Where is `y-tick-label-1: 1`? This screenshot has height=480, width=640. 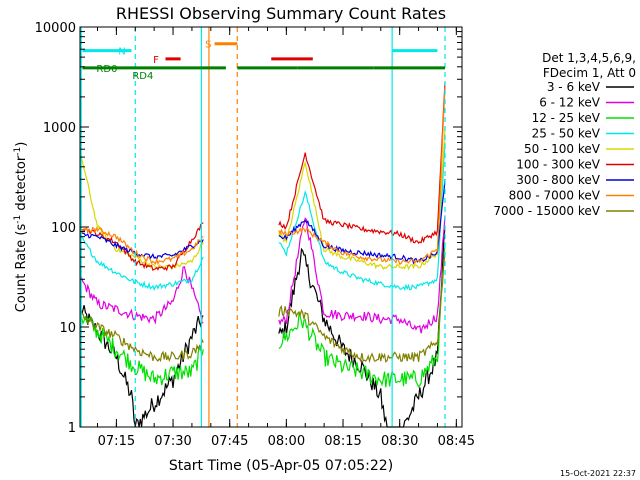
y-tick-label-1: 1 is located at coordinates (72, 428).